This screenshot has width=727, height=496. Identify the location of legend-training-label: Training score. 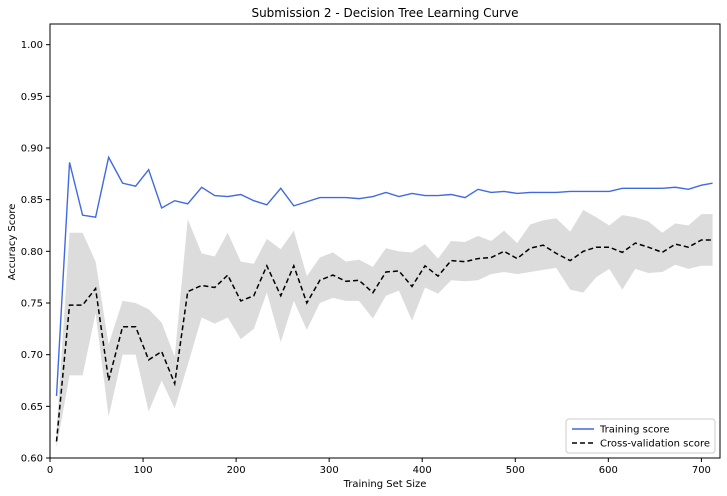
(634, 430).